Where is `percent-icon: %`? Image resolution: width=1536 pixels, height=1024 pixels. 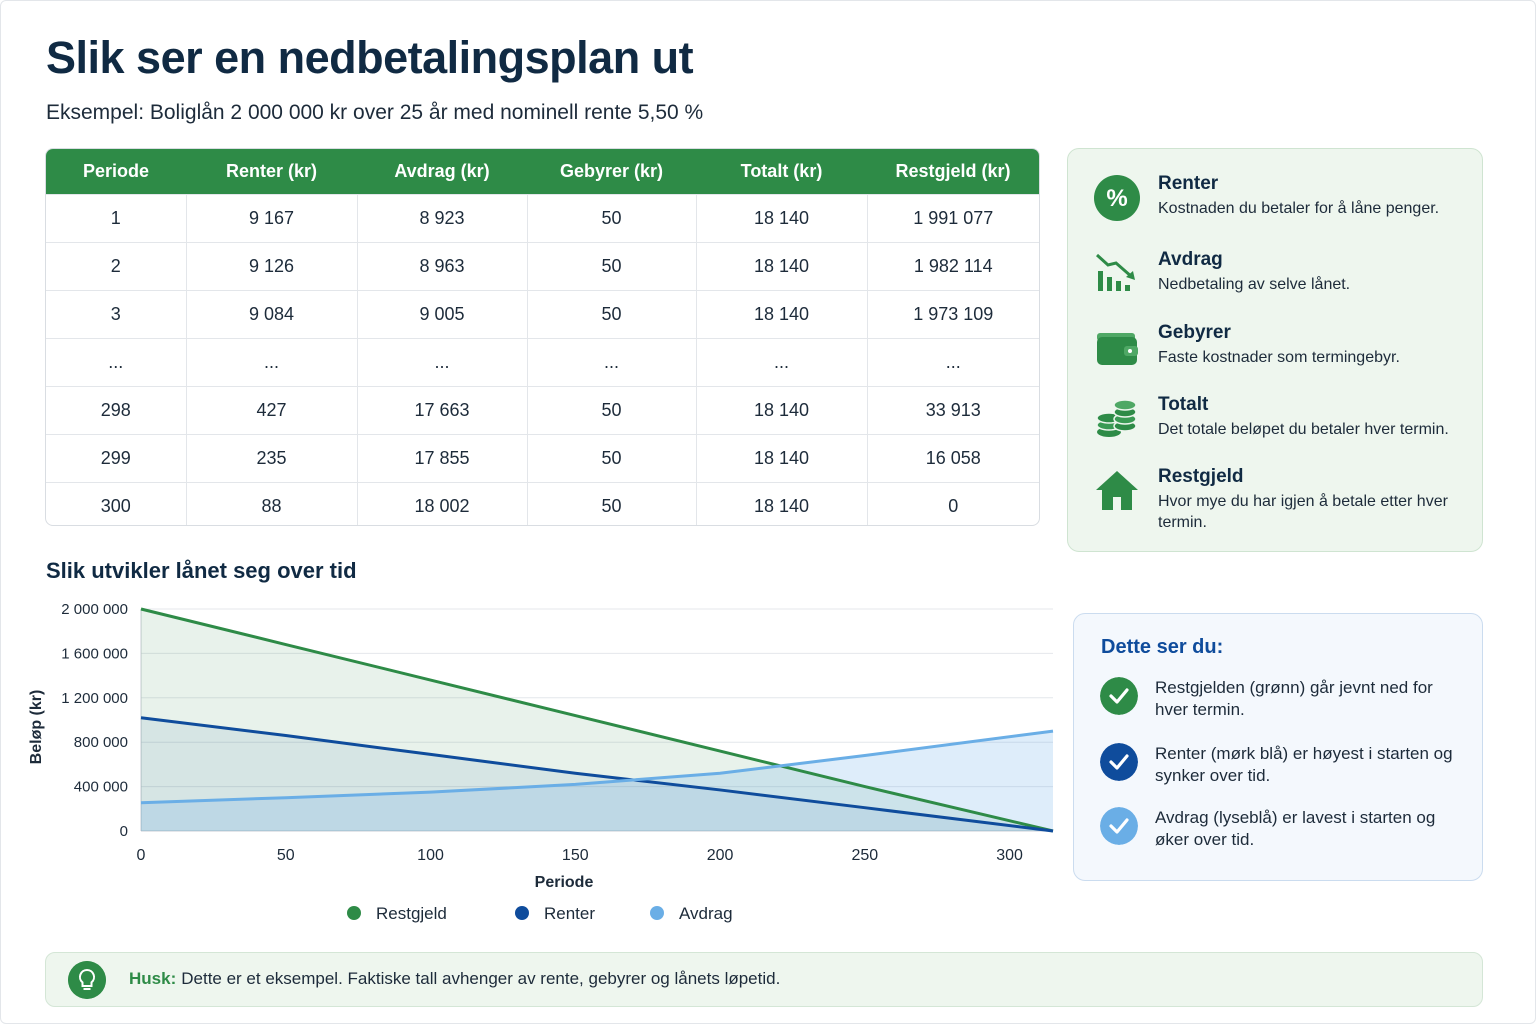 percent-icon: % is located at coordinates (1117, 198).